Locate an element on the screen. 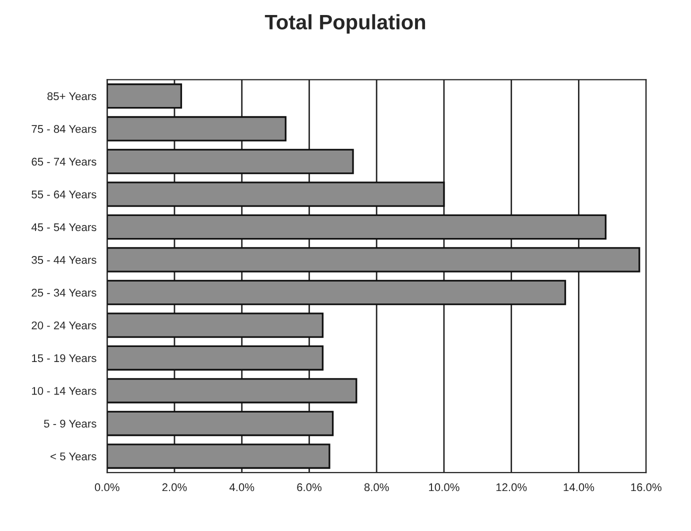 The height and width of the screenshot is (531, 691). y-tick-label: < 5 Years is located at coordinates (73, 456).